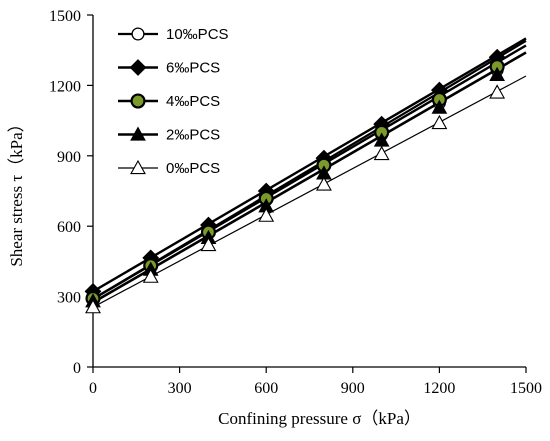  I want to click on x-ticks: 0 300 600 900 1200 1500, so click(315, 382).